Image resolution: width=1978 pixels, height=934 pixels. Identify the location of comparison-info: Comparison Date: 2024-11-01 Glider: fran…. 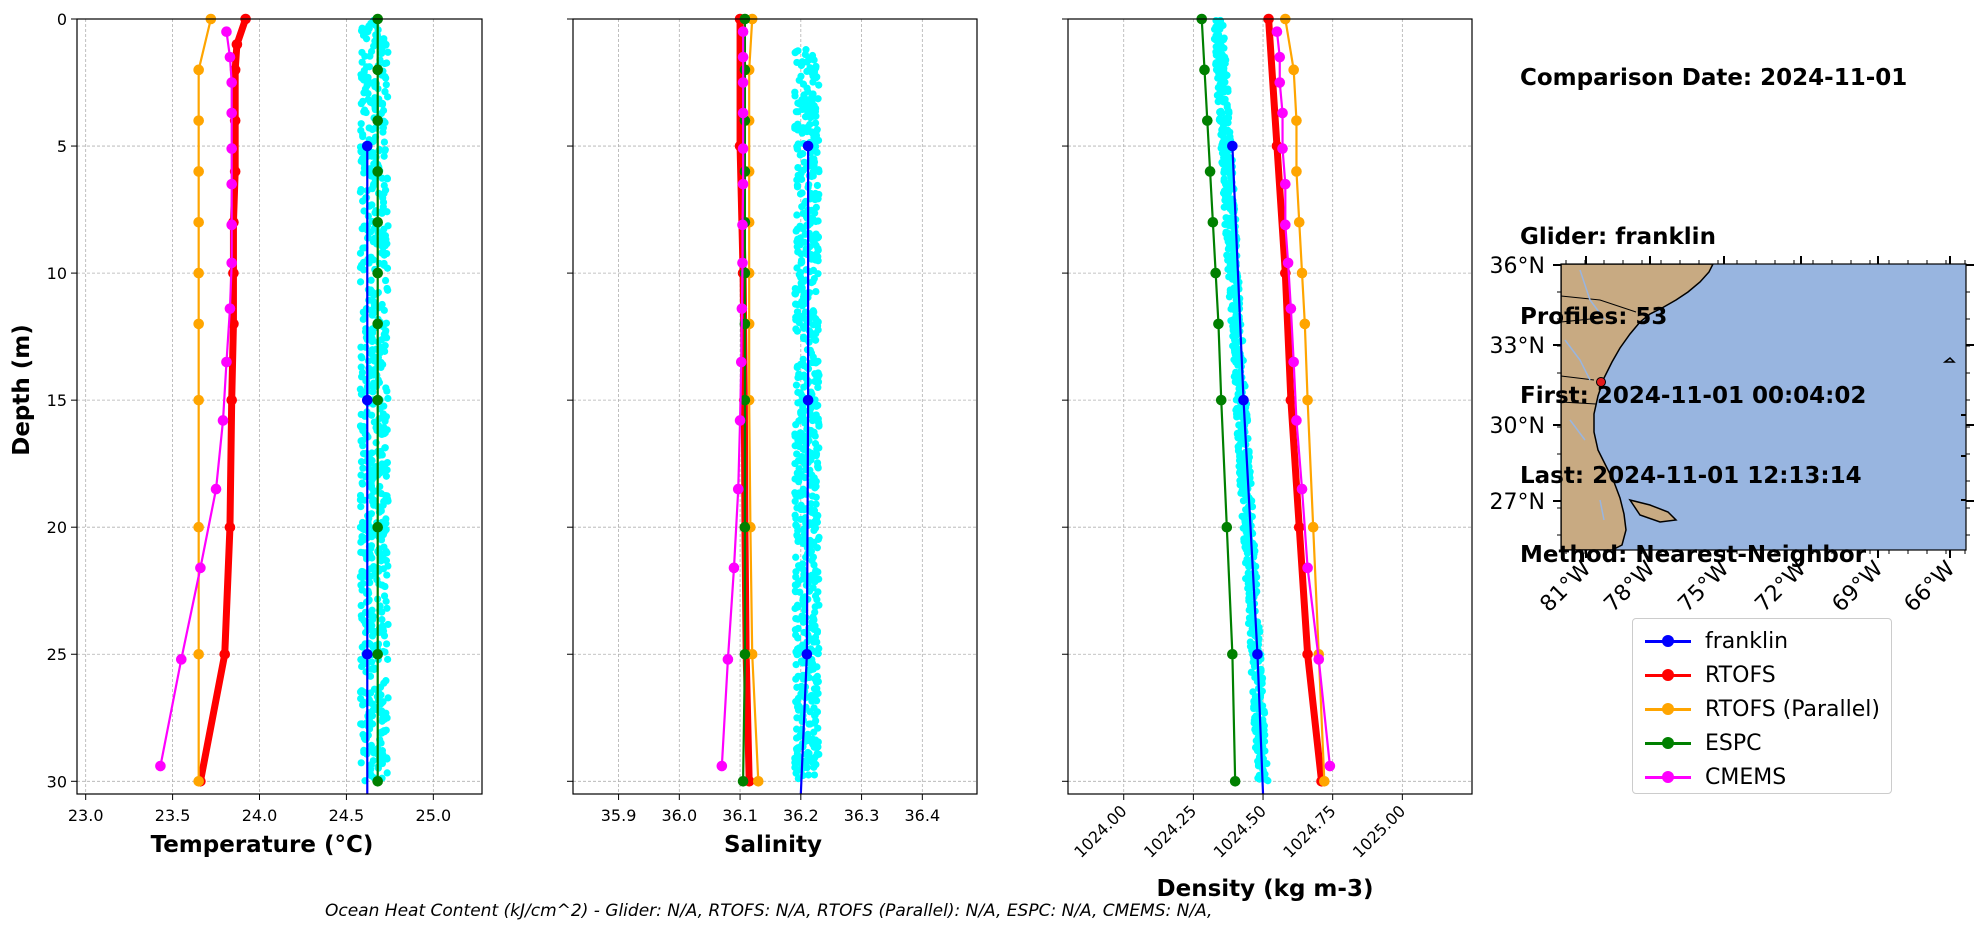
(1713, 303).